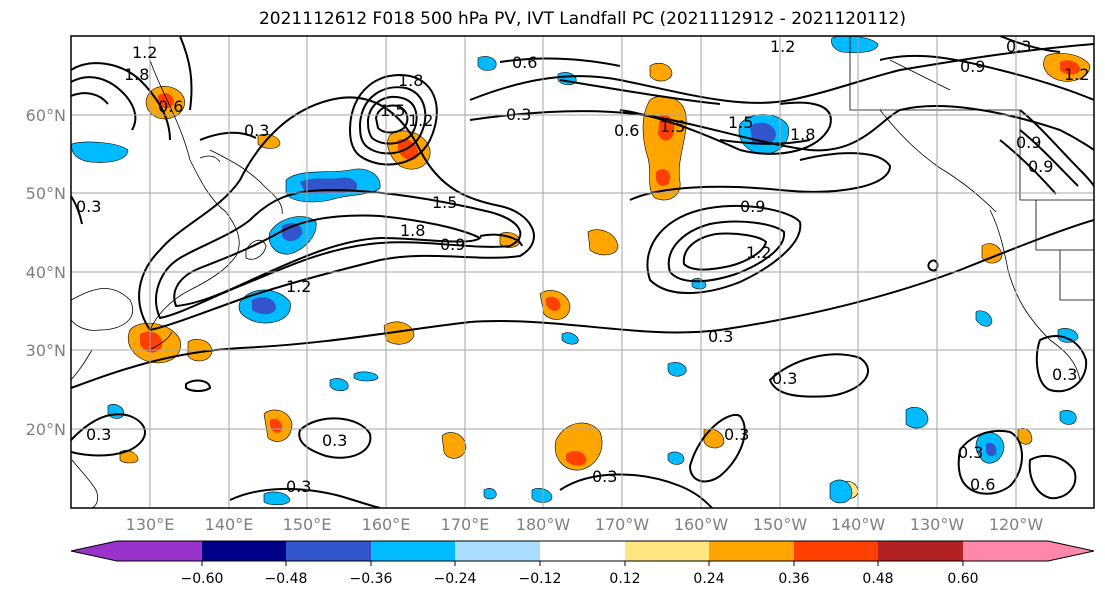 The height and width of the screenshot is (601, 1105). I want to click on lat-label: 20°N, so click(46, 429).